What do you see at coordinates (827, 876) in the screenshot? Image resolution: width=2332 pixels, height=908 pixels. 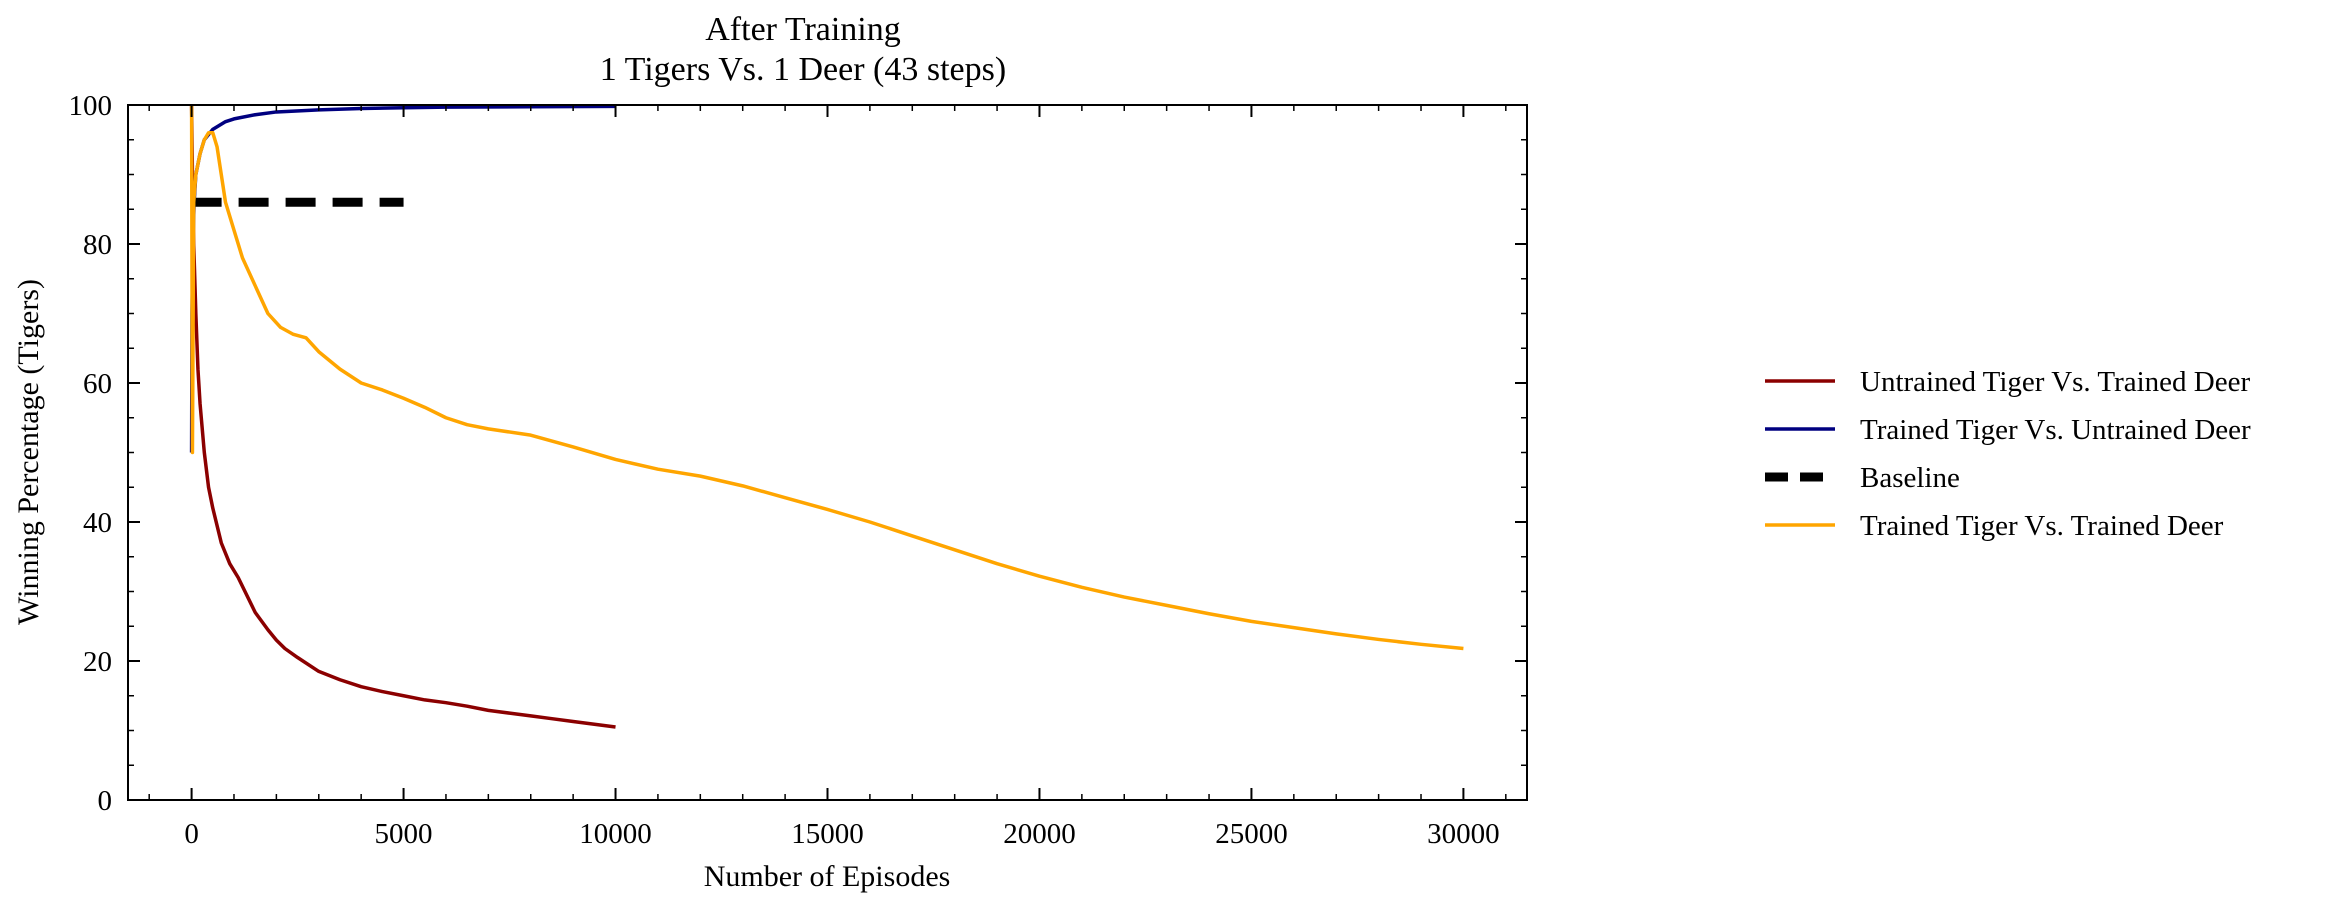 I see `x-axis-label: Number of Episodes` at bounding box center [827, 876].